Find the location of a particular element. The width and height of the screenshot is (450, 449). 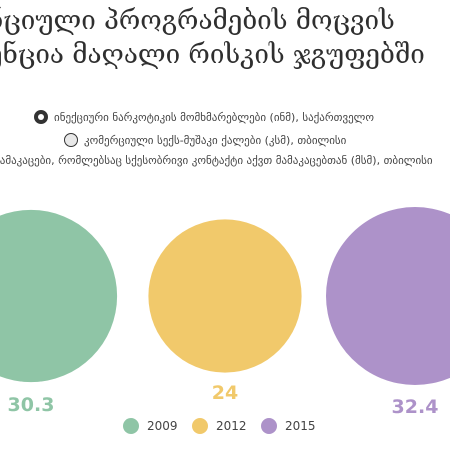

legend-swatch-2015 is located at coordinates (269, 426).